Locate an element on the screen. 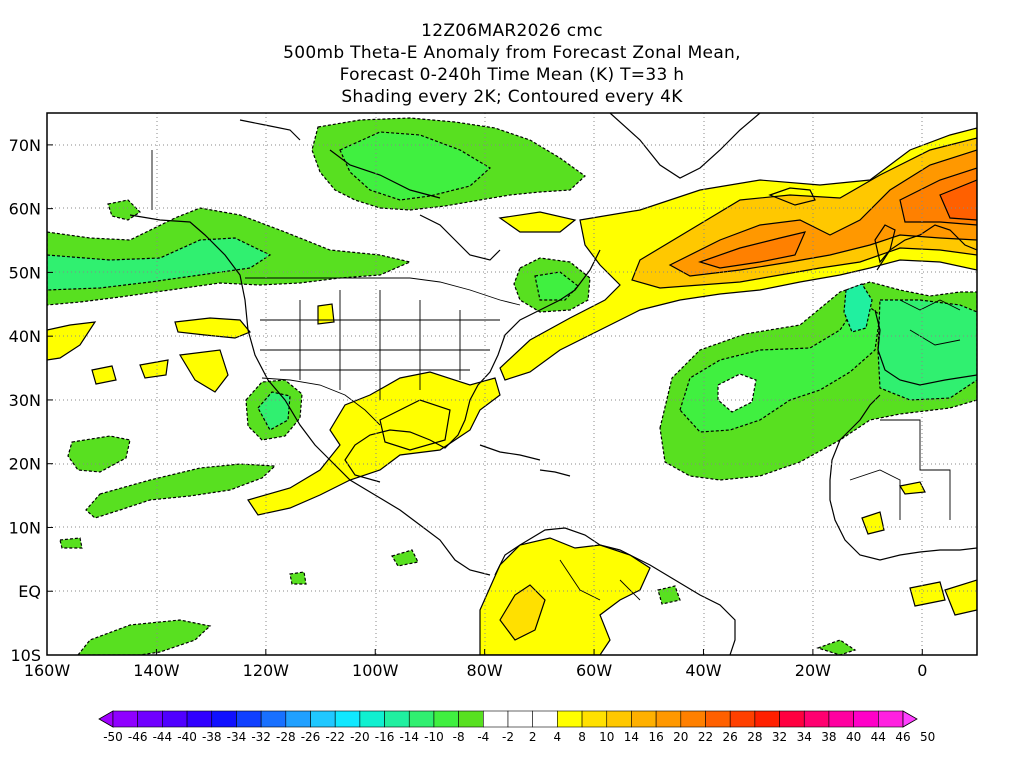  anomaly-area-labrador is located at coordinates (537, 222).